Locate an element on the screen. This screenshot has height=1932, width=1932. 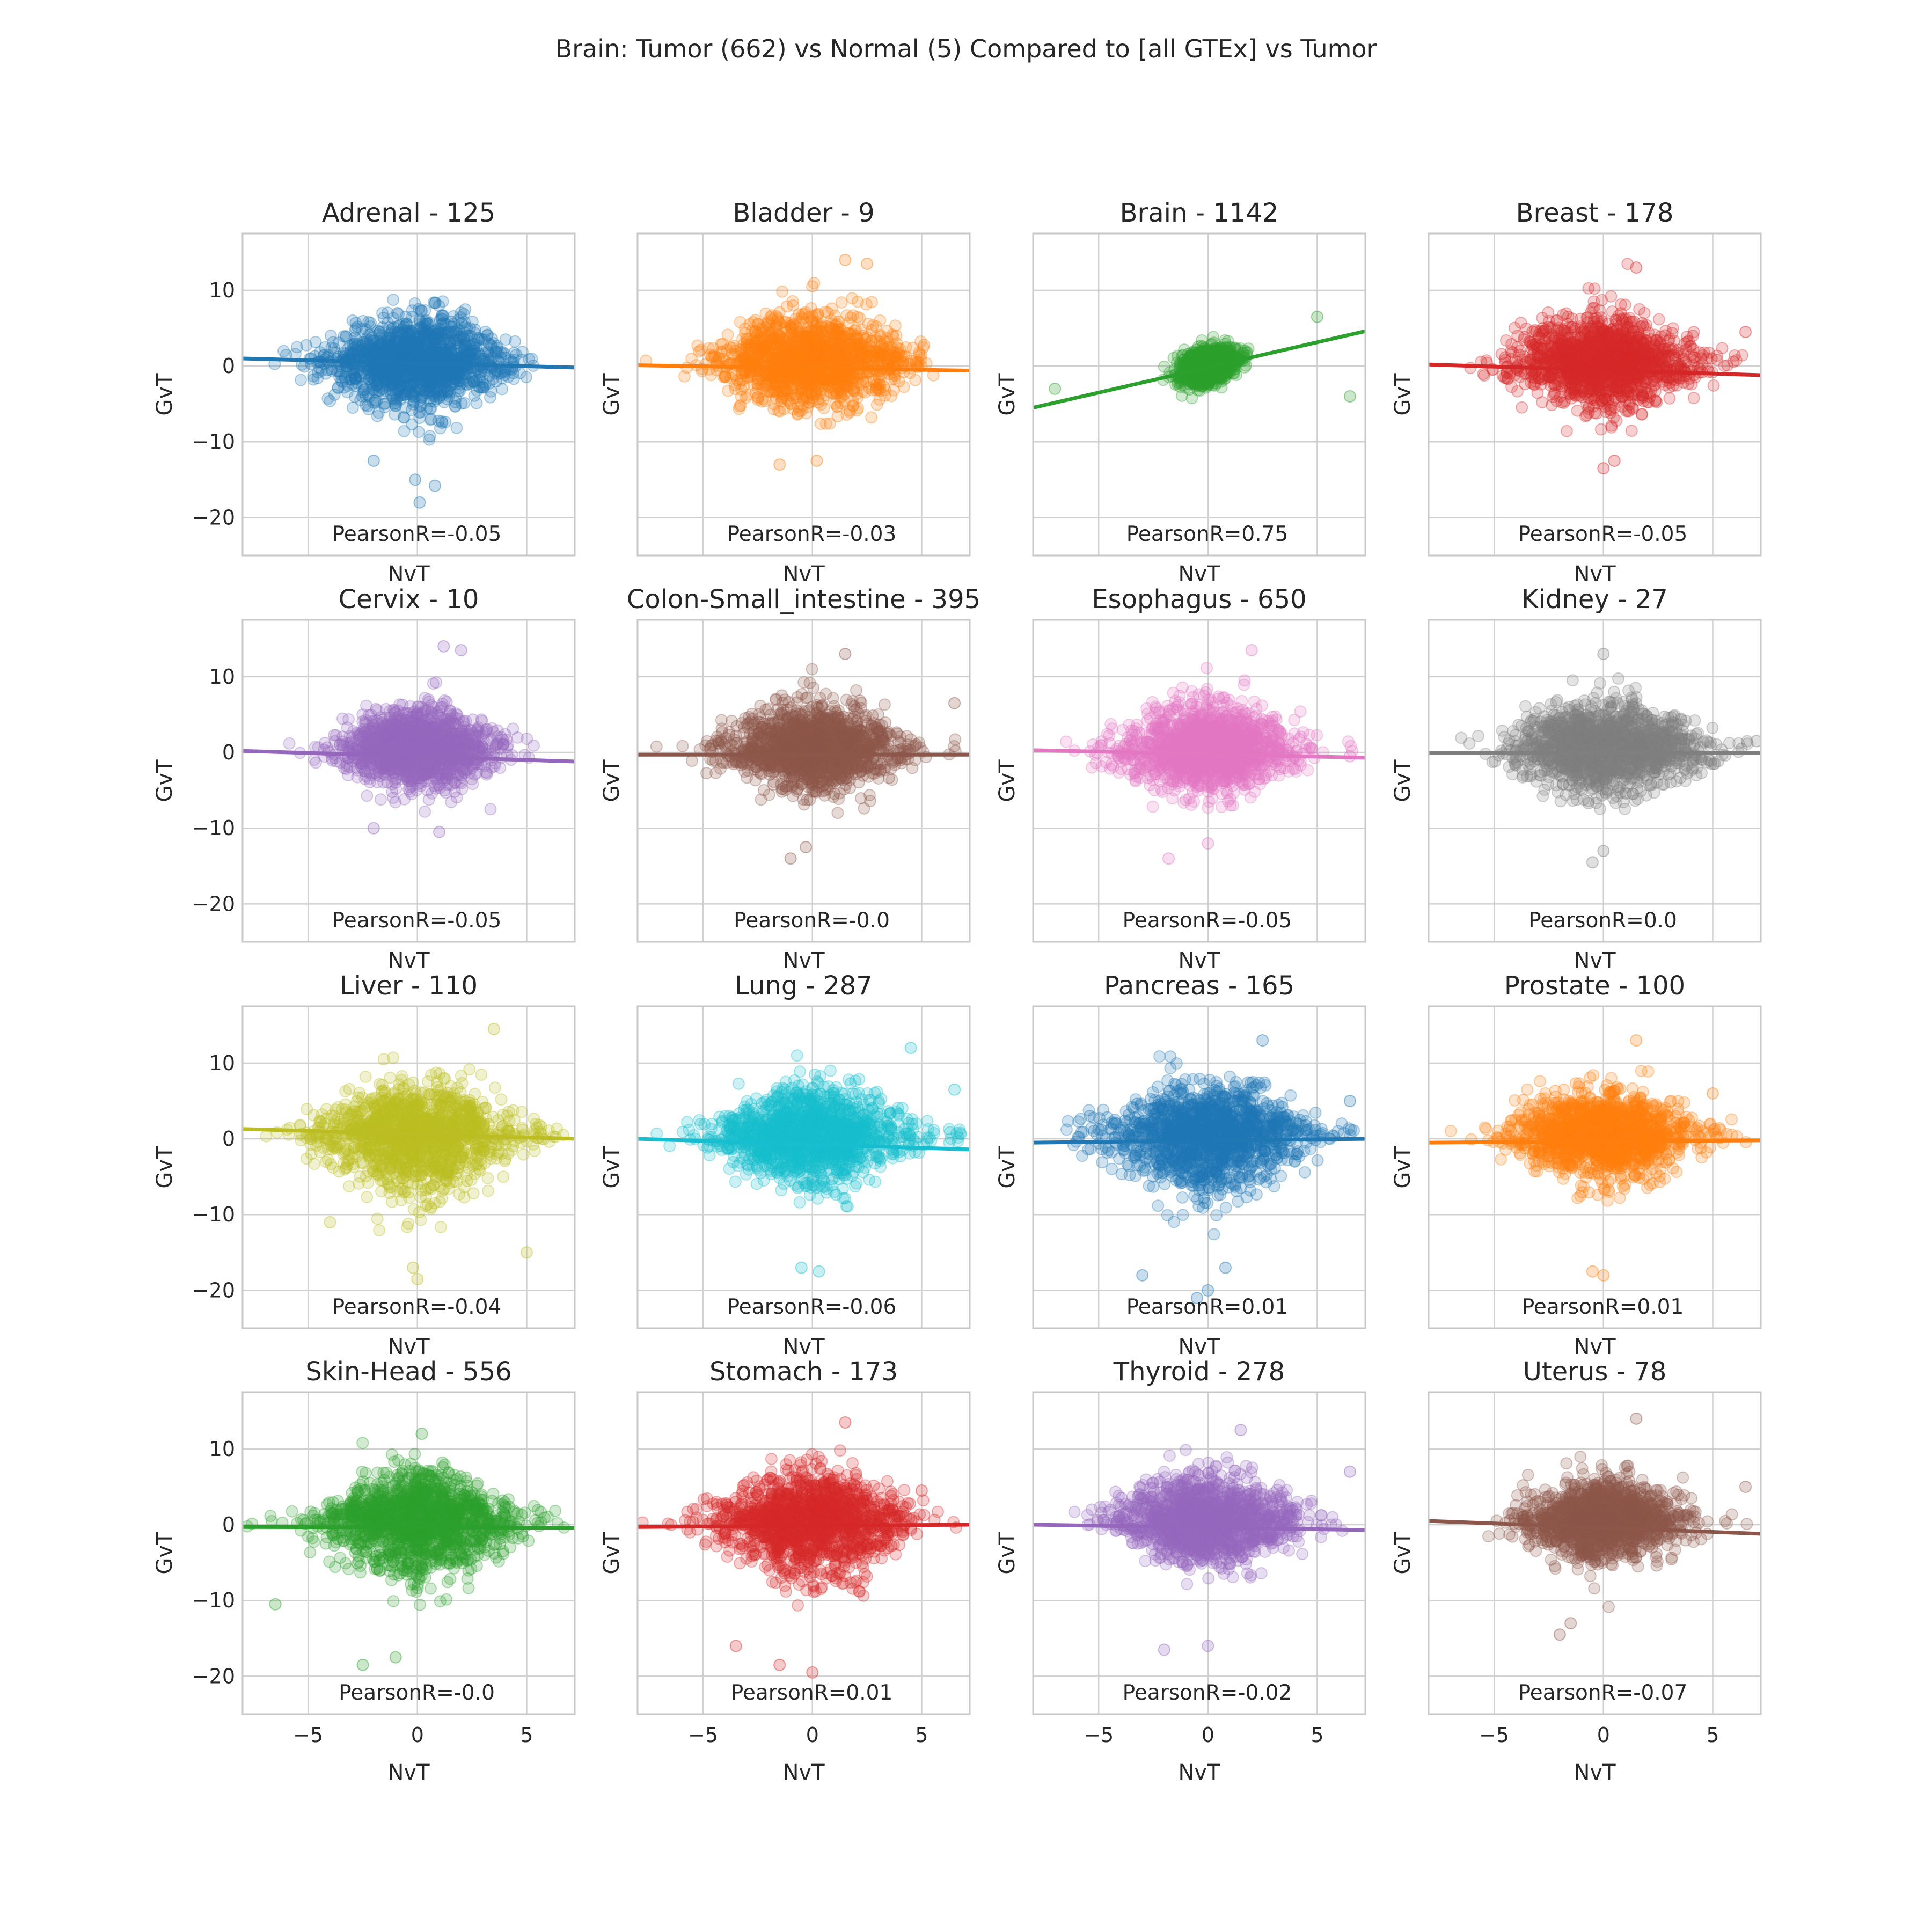
plot-frame is located at coordinates (408, 394).